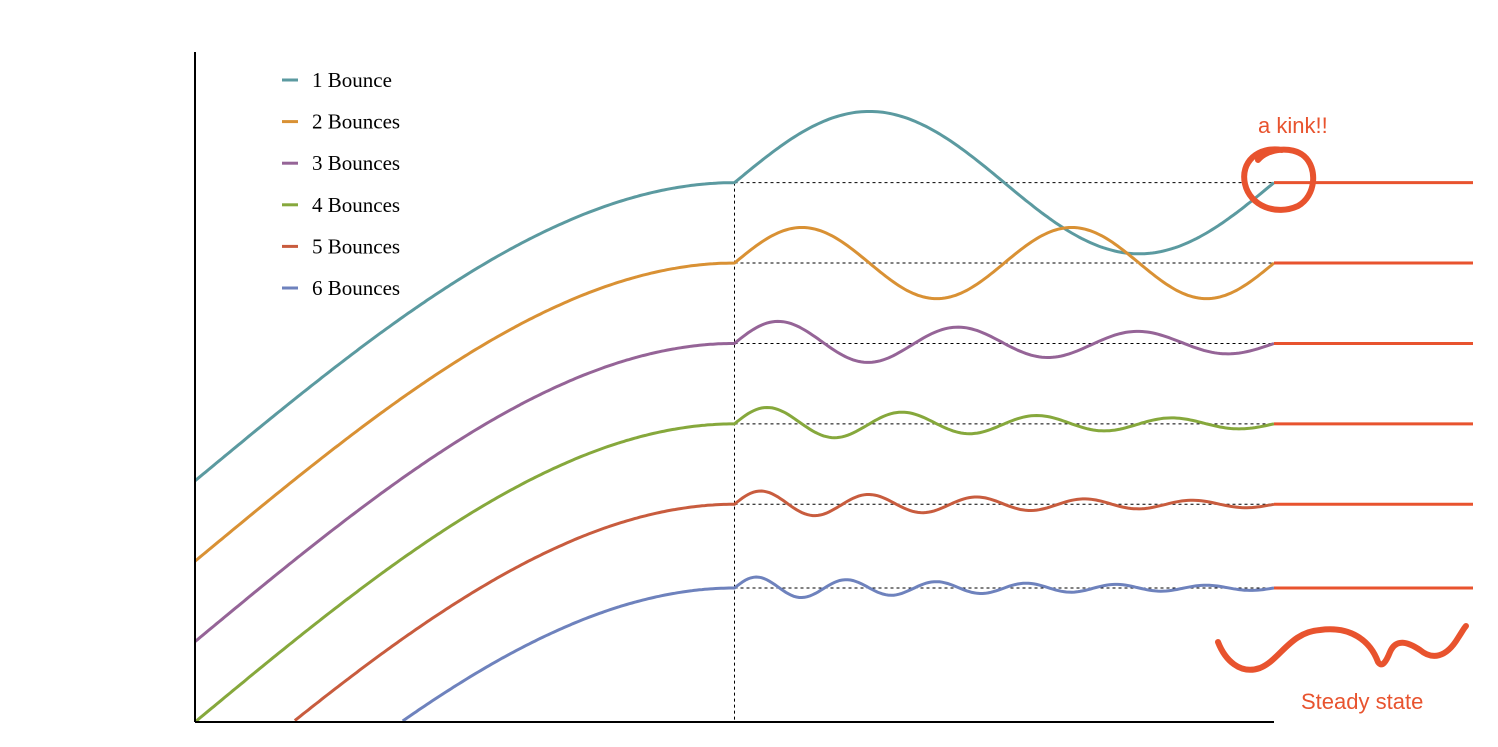 The height and width of the screenshot is (747, 1498). Describe the element at coordinates (1293, 125) in the screenshot. I see `kink-annotation: a kink!!` at that location.